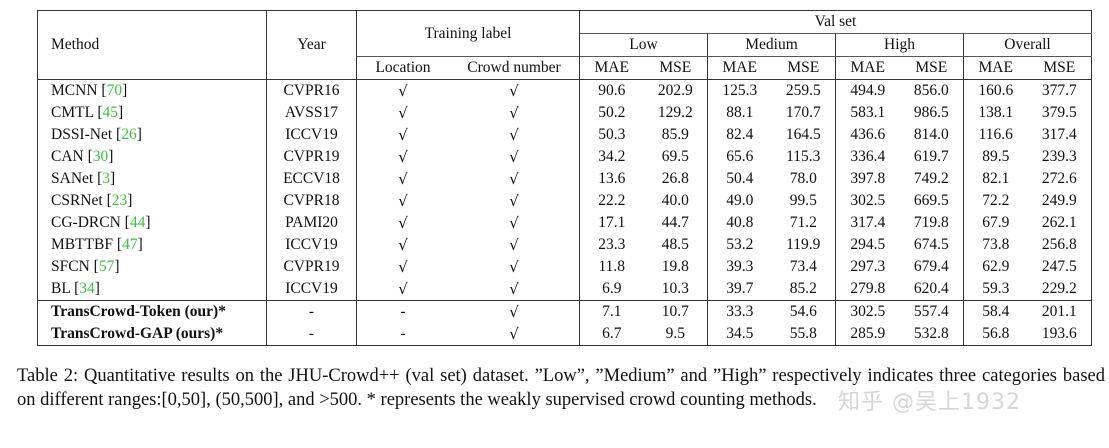 The width and height of the screenshot is (1109, 448). What do you see at coordinates (675, 135) in the screenshot?
I see `cell-low-mse: 85.9` at bounding box center [675, 135].